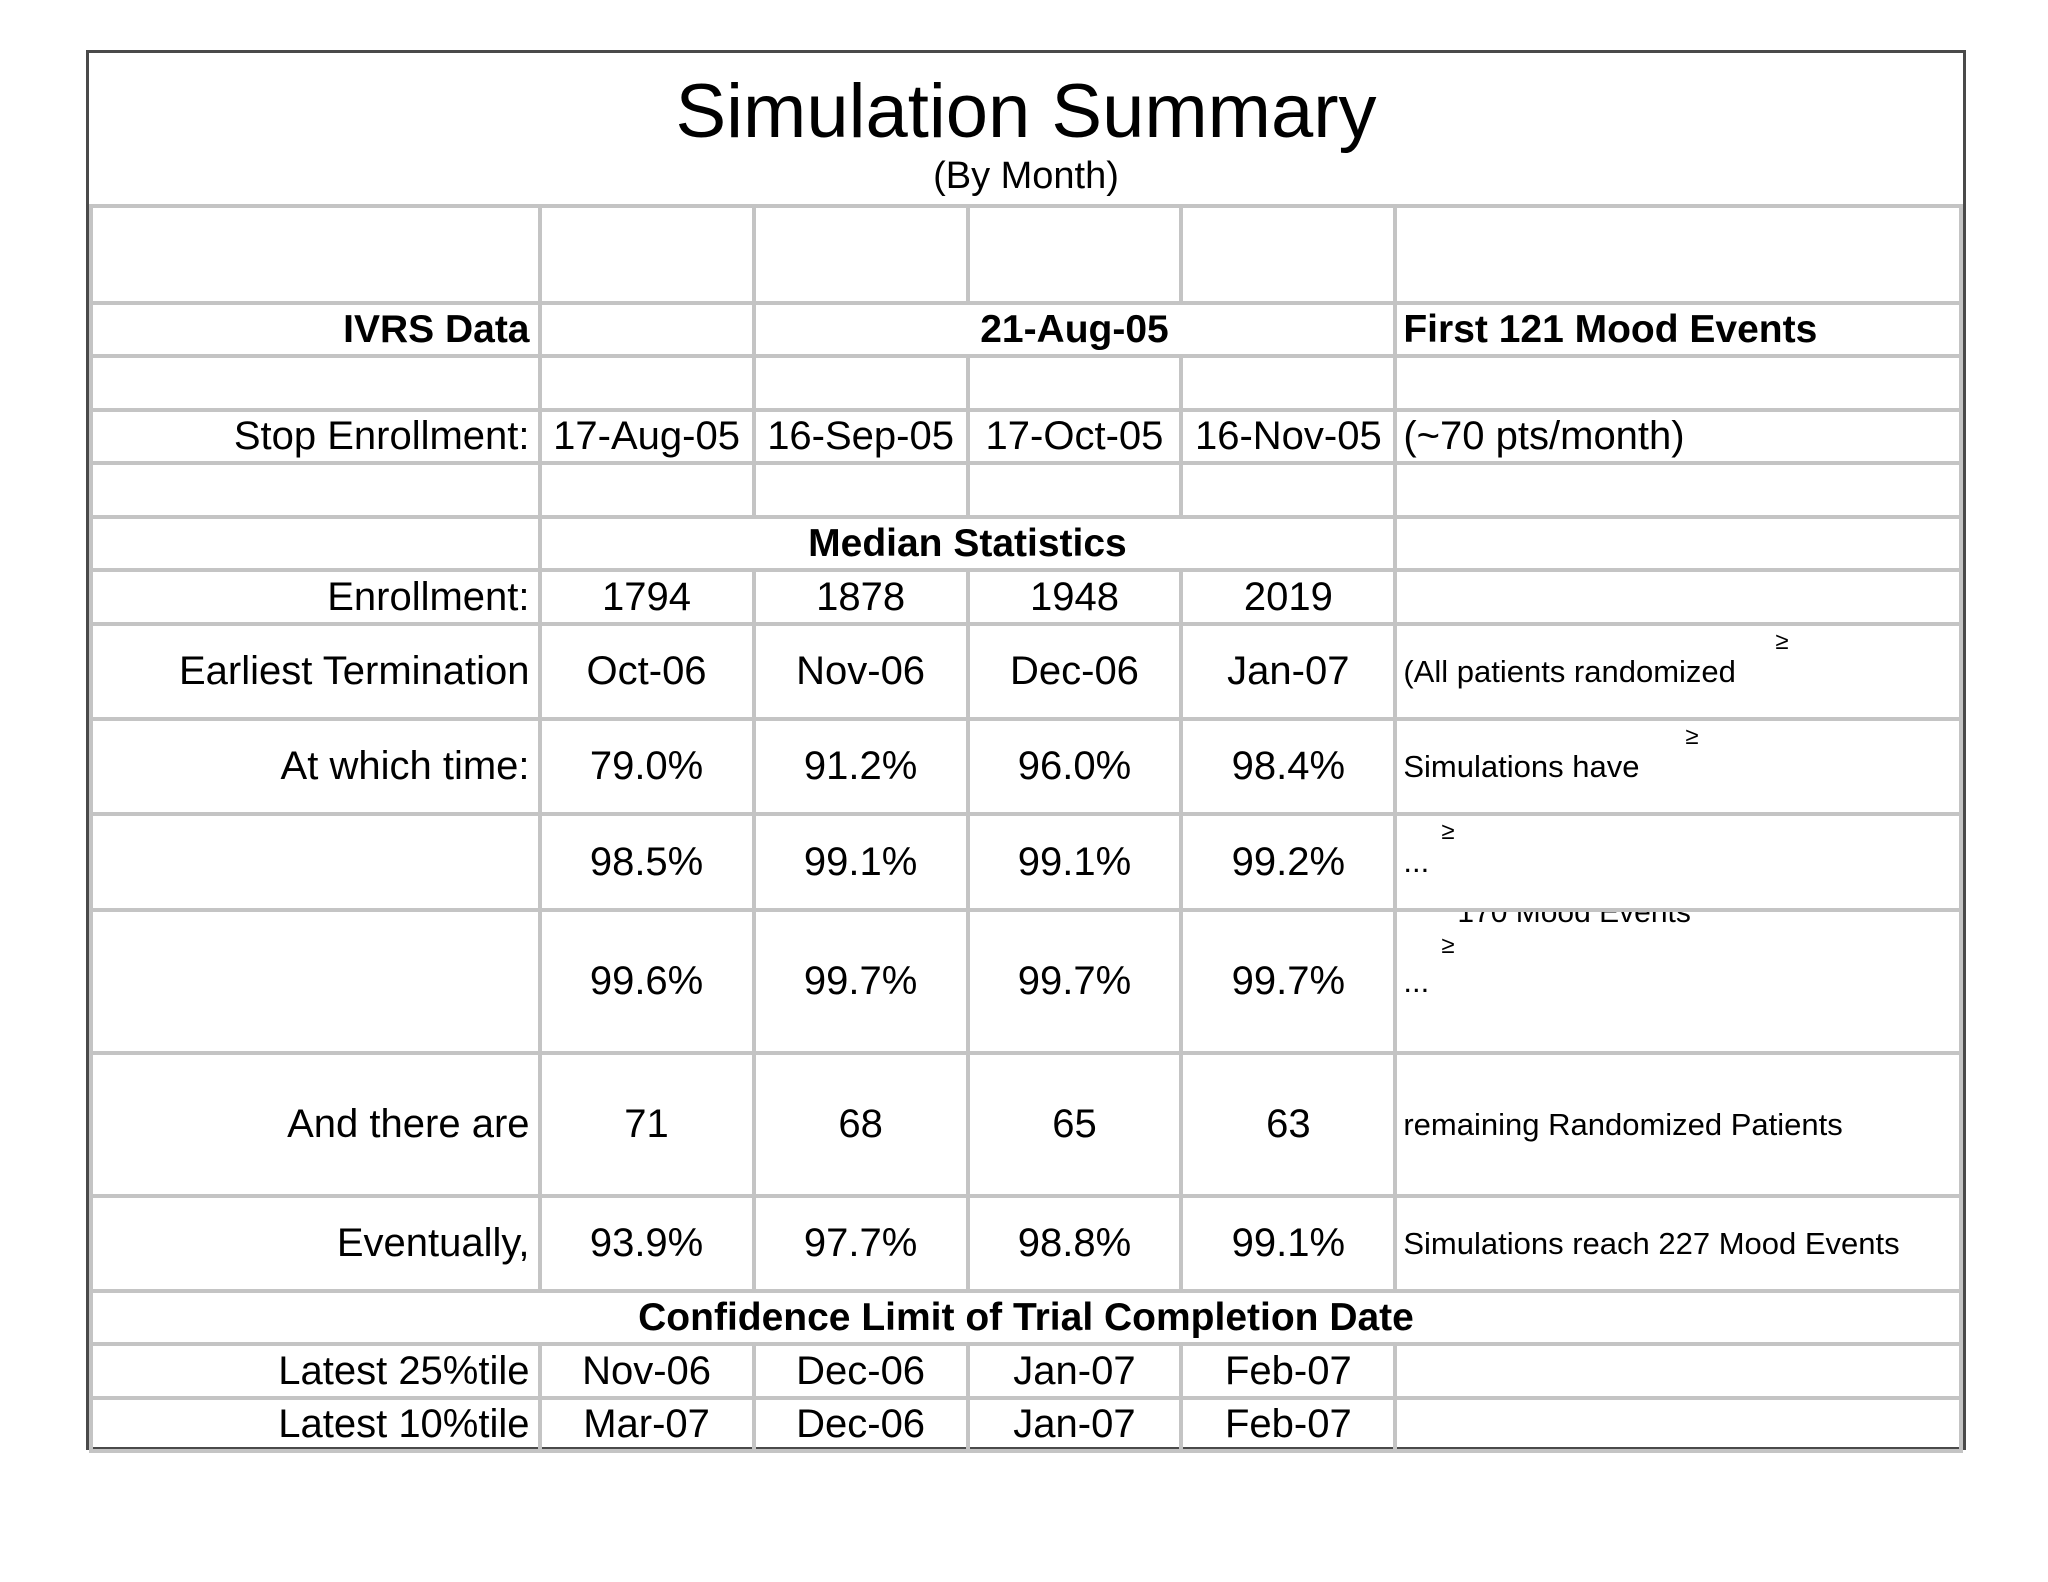 This screenshot has height=1582, width=2048. What do you see at coordinates (1678, 766) in the screenshot?
I see `row-note: Simulations have ≥` at bounding box center [1678, 766].